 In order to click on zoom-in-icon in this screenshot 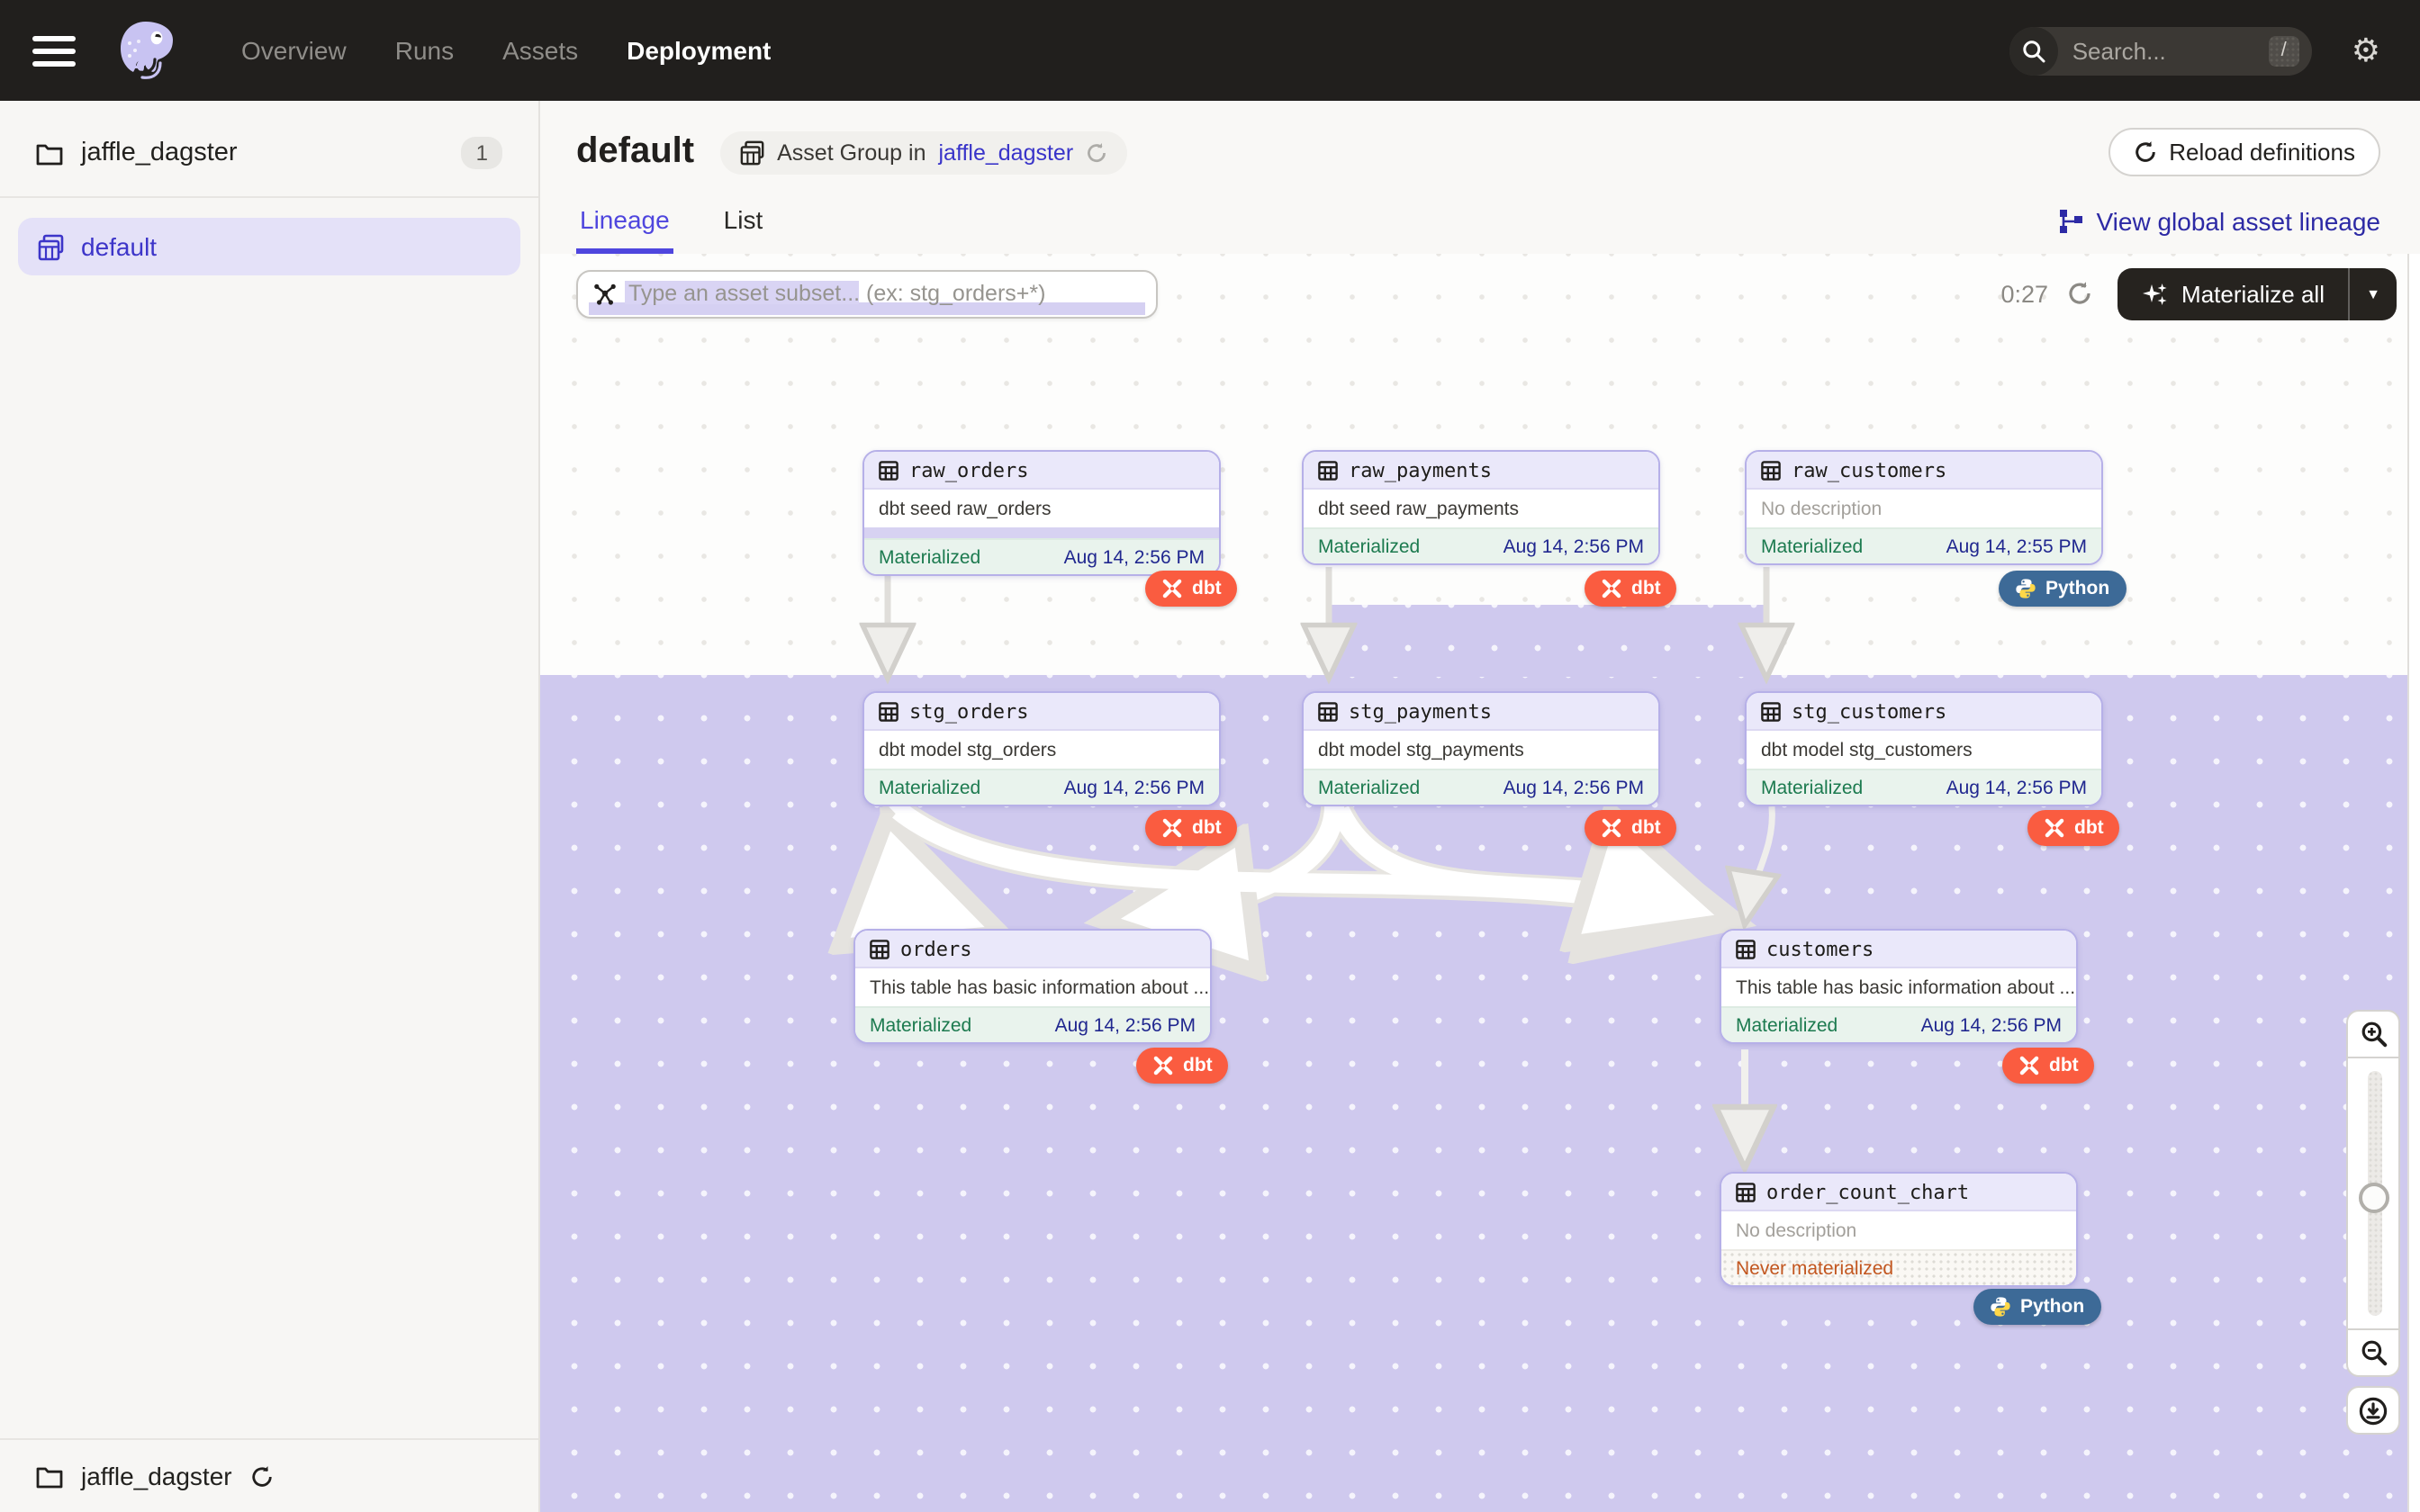, I will do `click(2374, 1035)`.